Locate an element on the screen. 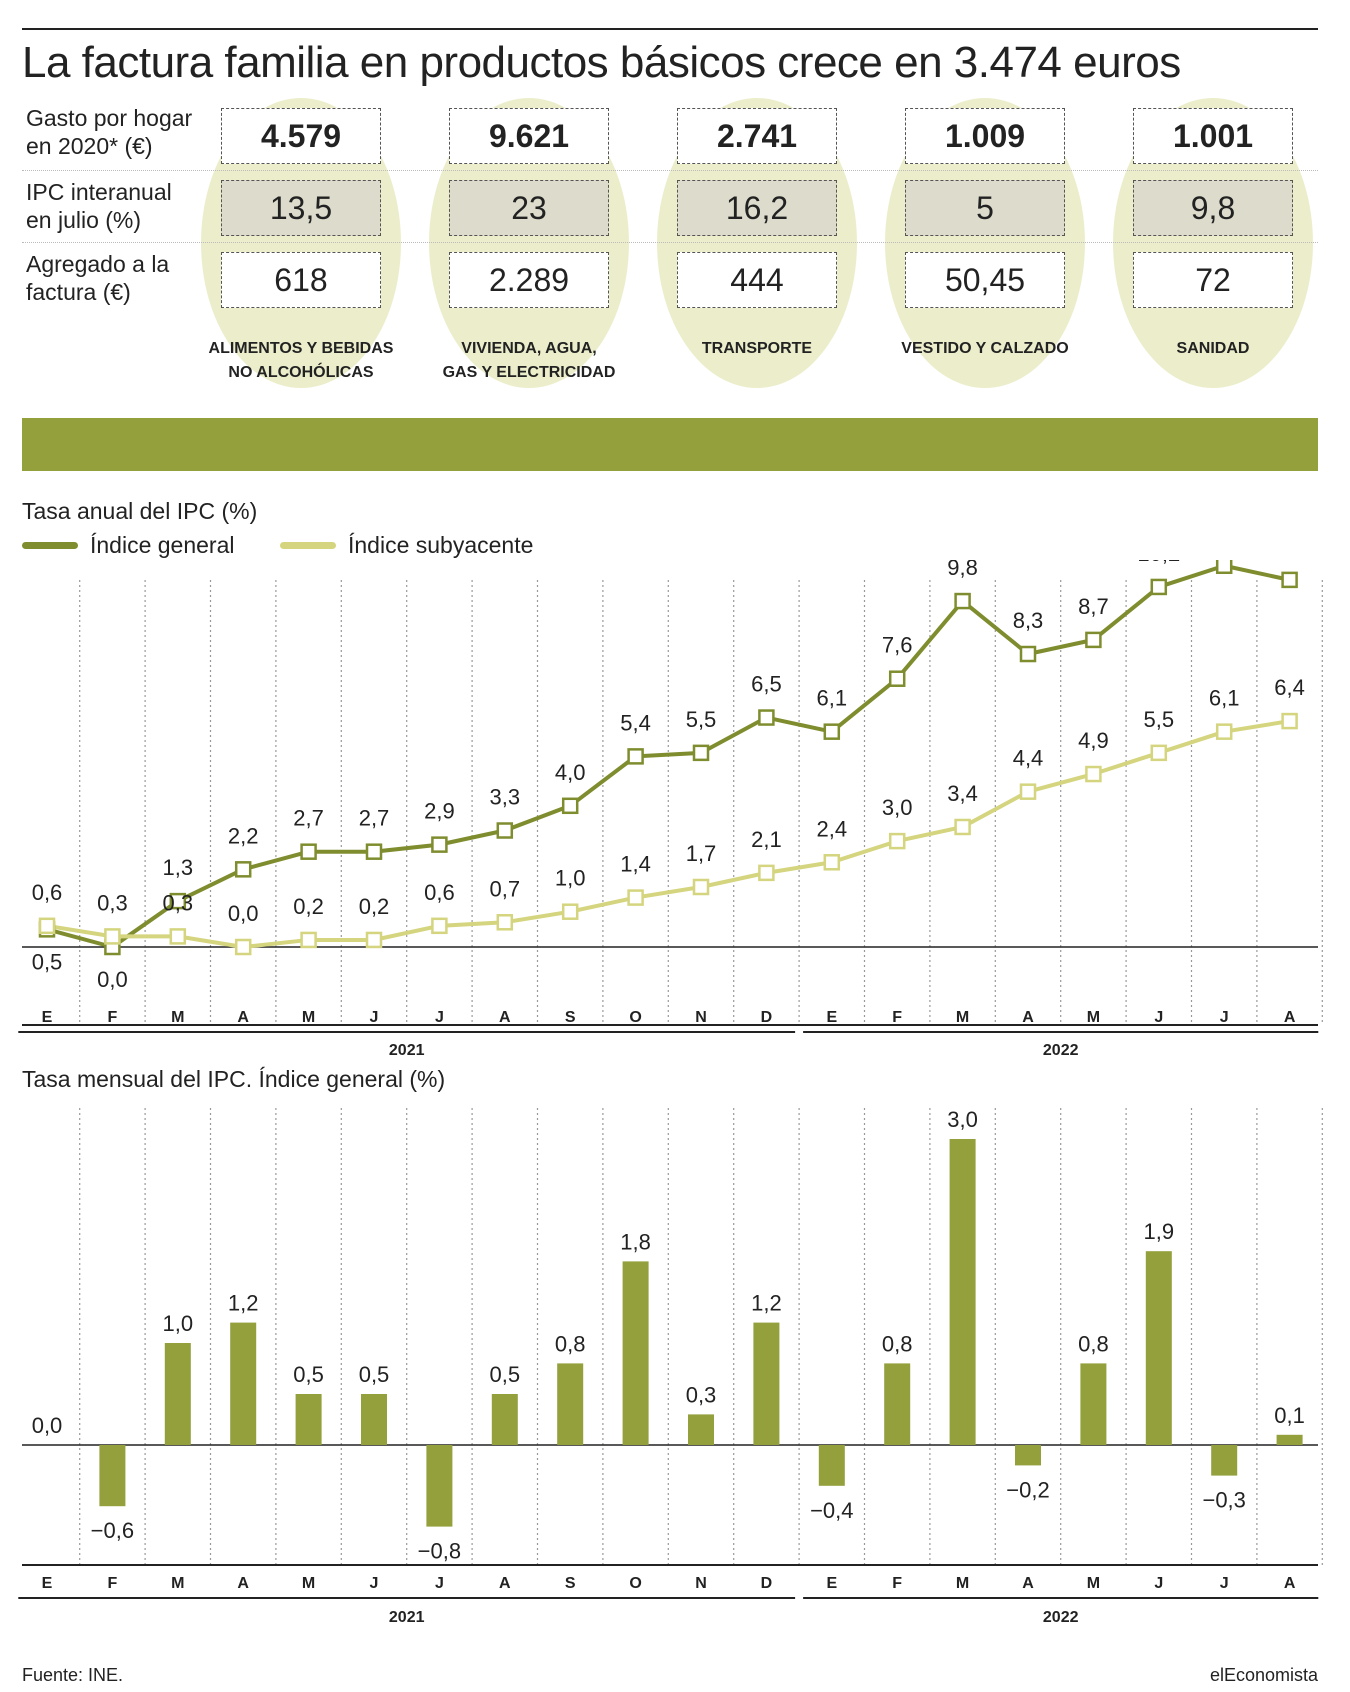  ipc-cell-transporte: 16,2 is located at coordinates (757, 208).